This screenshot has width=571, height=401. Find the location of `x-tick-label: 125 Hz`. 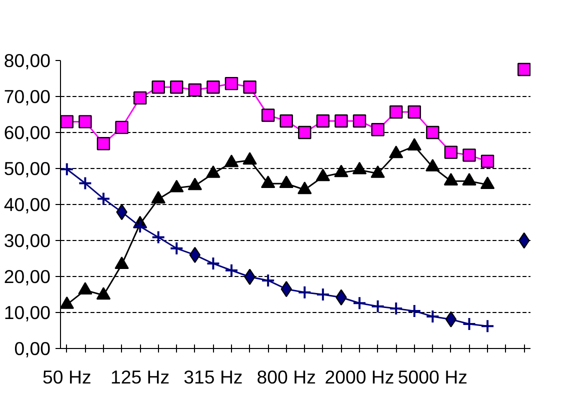

x-tick-label: 125 Hz is located at coordinates (140, 377).